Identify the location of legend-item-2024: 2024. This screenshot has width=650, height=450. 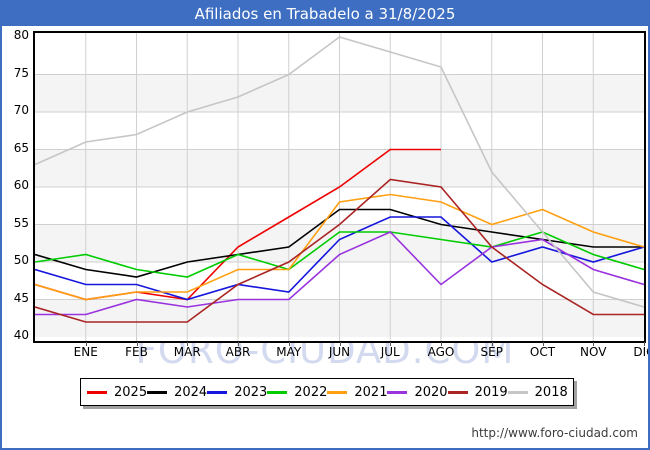
(177, 392).